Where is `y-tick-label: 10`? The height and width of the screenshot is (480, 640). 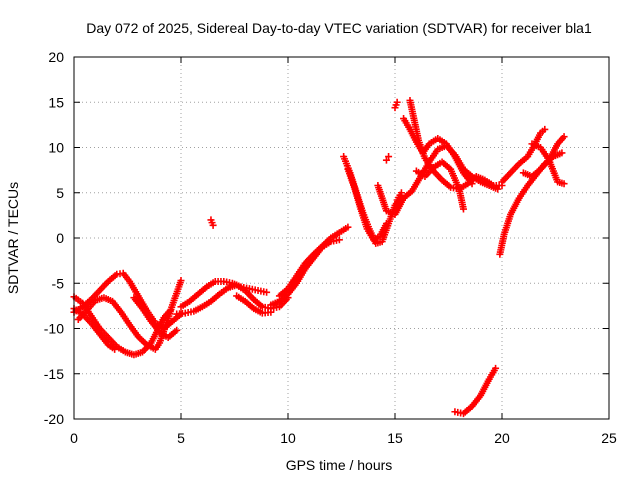
y-tick-label: 10 is located at coordinates (56, 148).